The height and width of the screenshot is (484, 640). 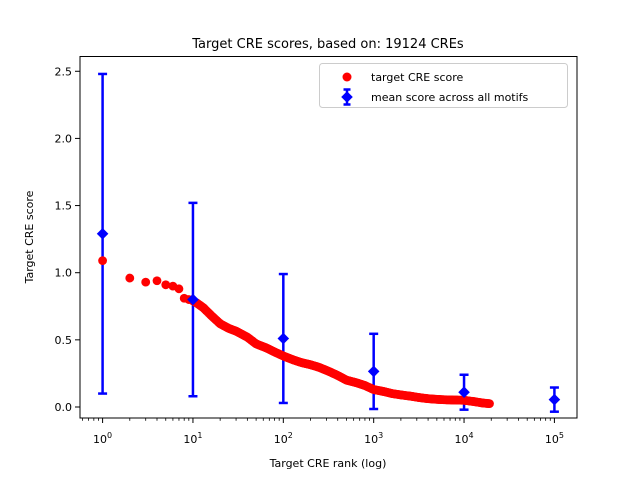 What do you see at coordinates (29, 237) in the screenshot?
I see `y-axis-label: Target CRE score` at bounding box center [29, 237].